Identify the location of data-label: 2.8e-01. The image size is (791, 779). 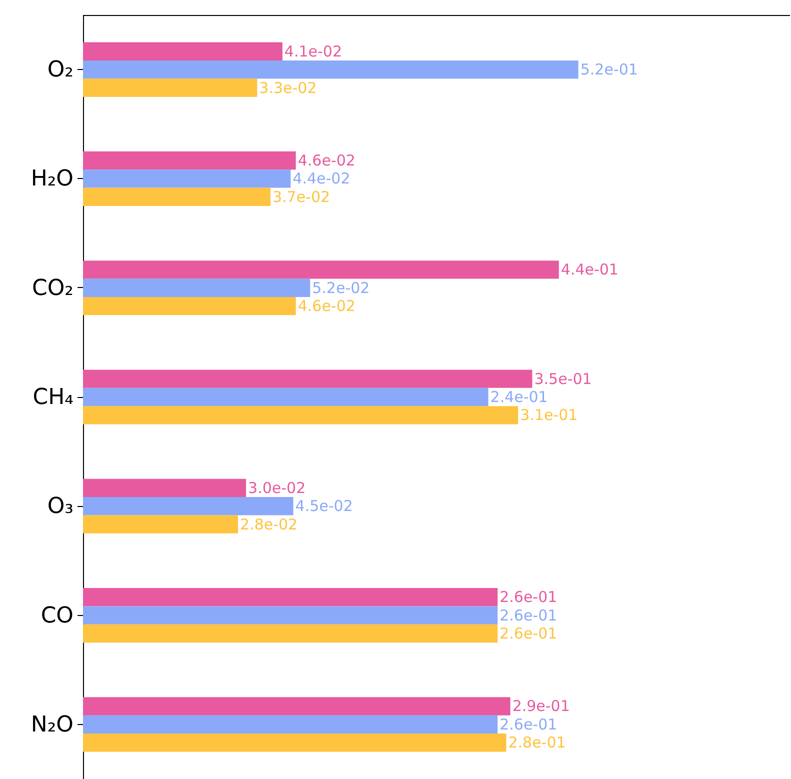
(537, 743).